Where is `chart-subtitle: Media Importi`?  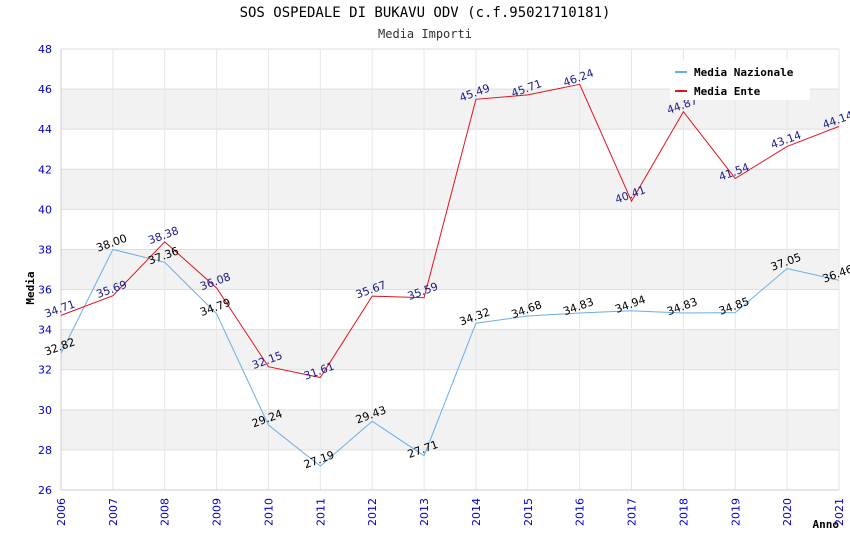 chart-subtitle: Media Importi is located at coordinates (425, 34).